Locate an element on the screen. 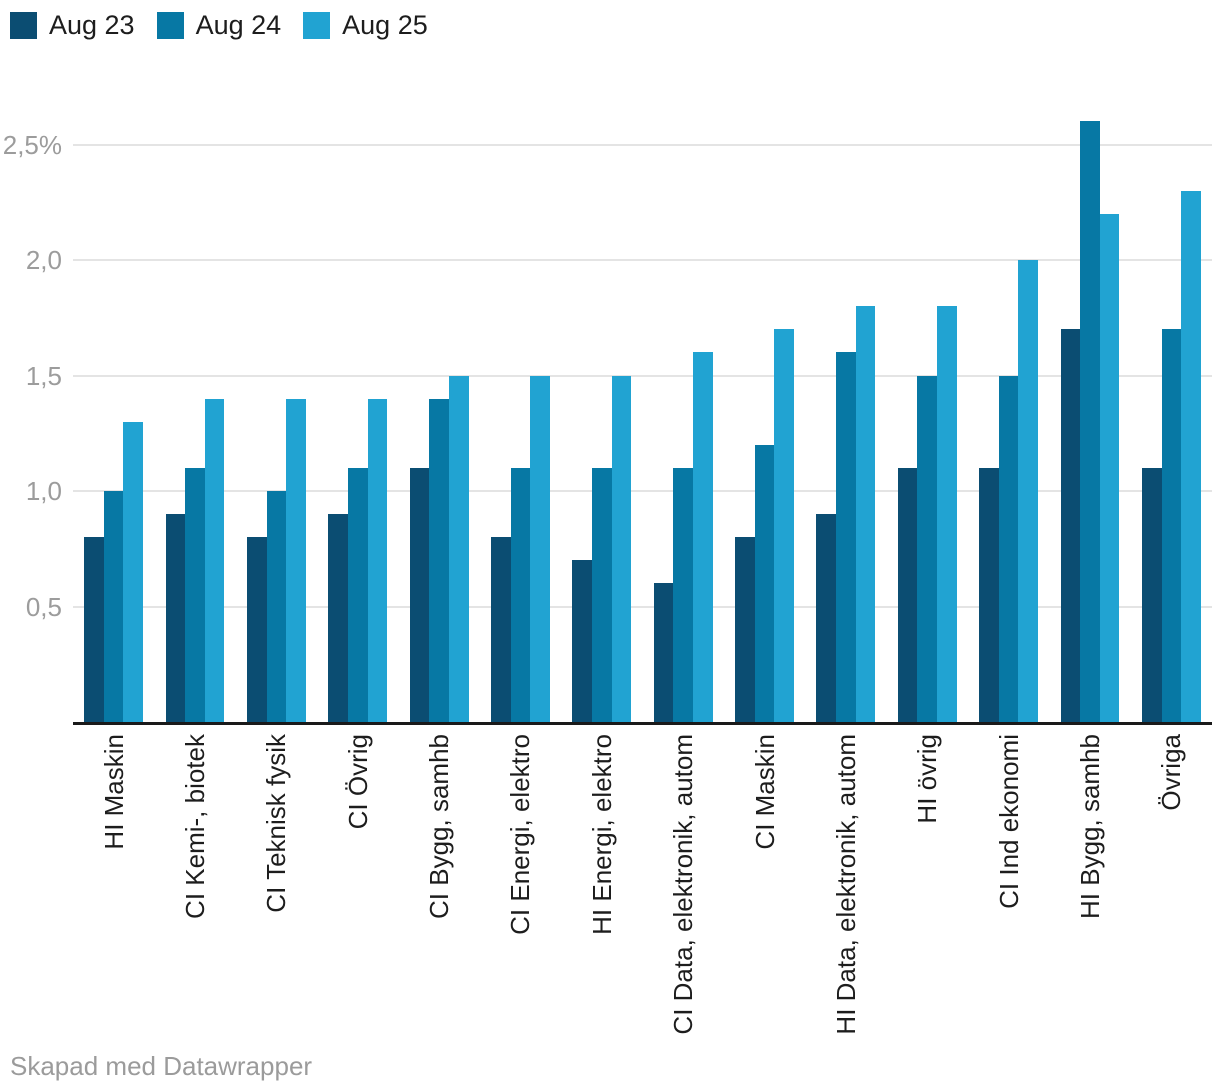  x-axis-category-label: HI Maskin is located at coordinates (113, 792).